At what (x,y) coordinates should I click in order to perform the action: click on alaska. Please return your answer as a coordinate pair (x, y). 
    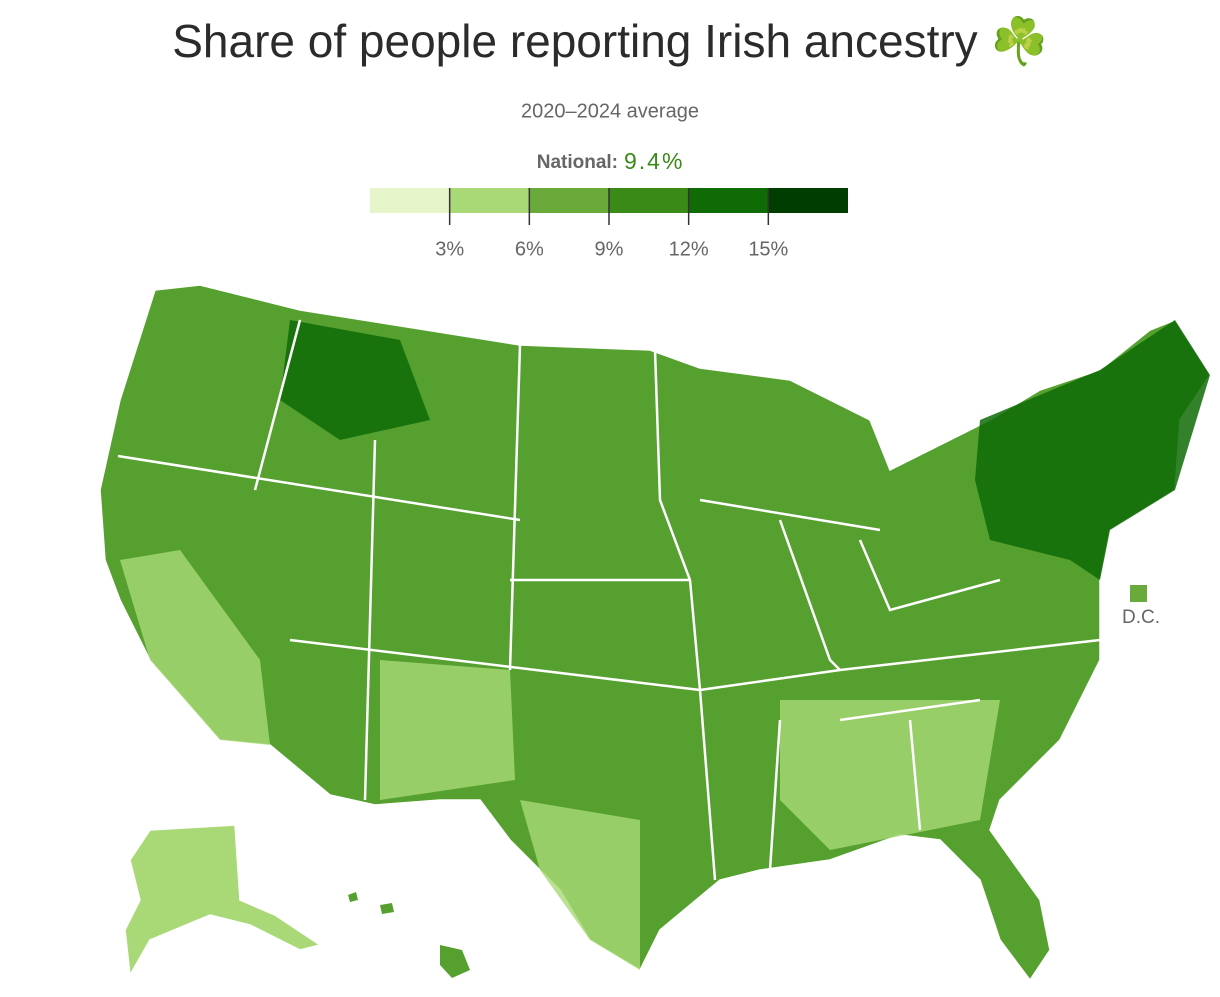
    Looking at the image, I should click on (223, 901).